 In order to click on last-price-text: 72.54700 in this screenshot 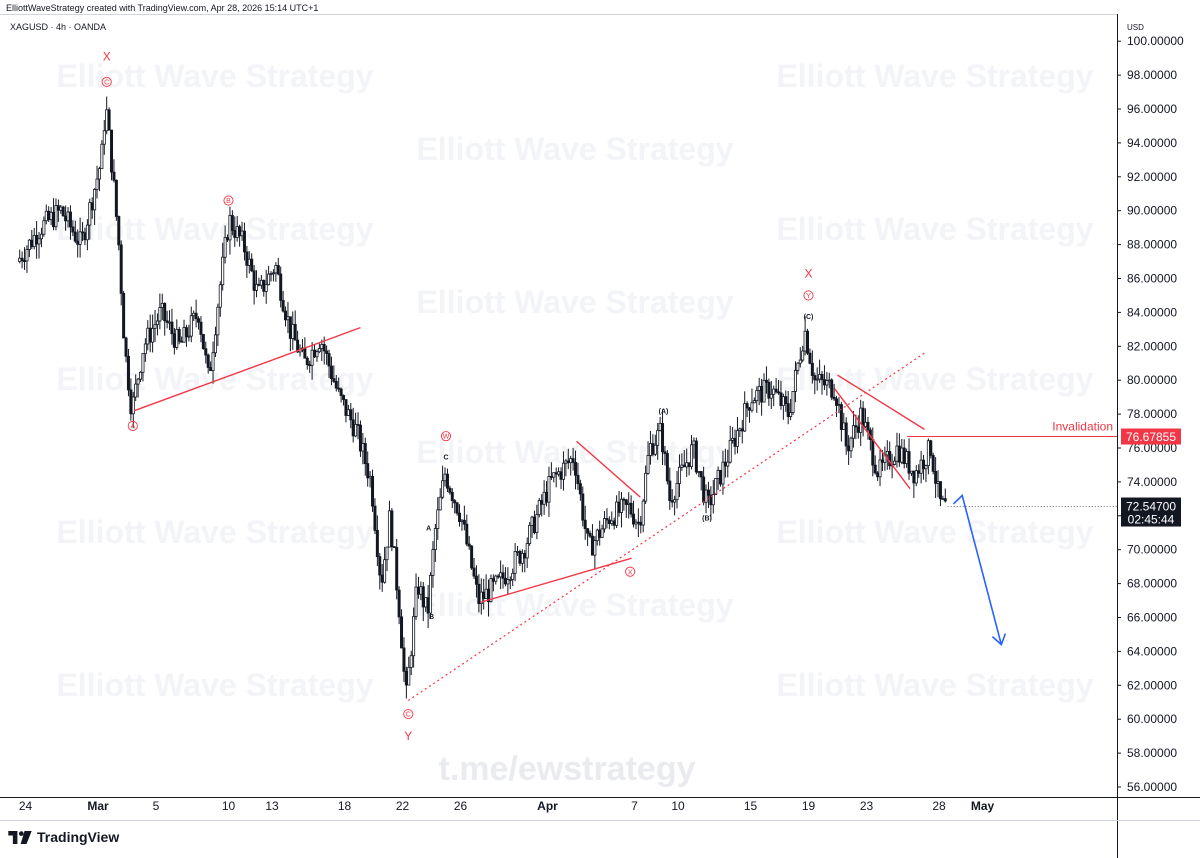, I will do `click(1151, 507)`.